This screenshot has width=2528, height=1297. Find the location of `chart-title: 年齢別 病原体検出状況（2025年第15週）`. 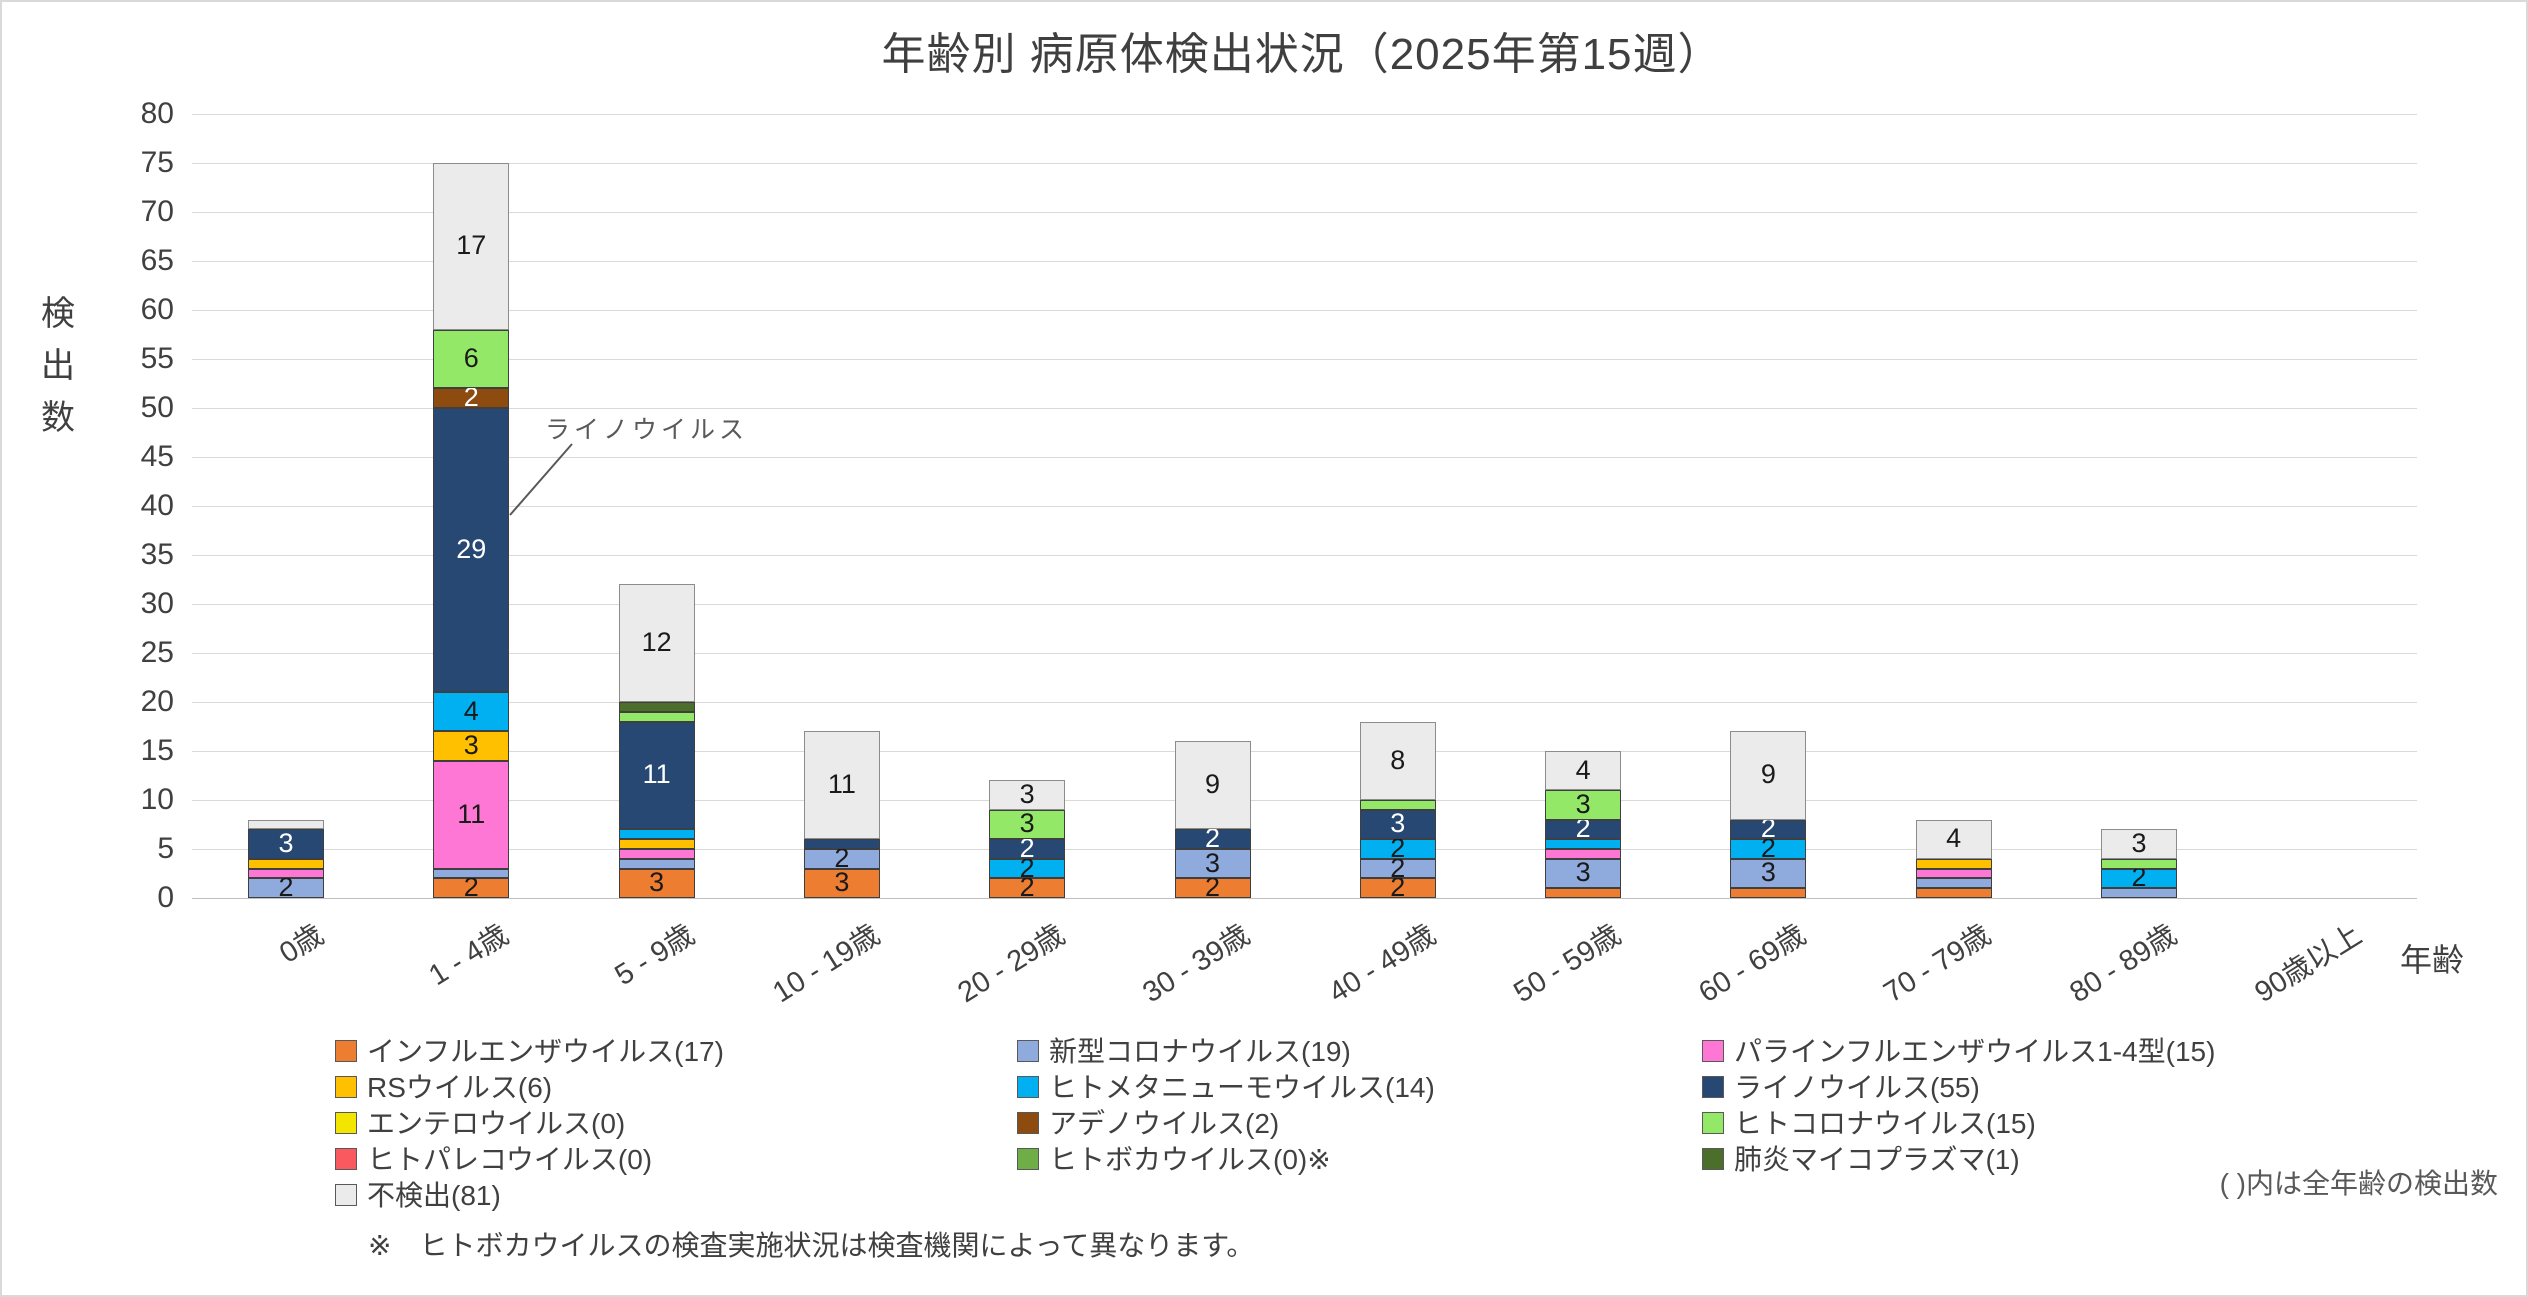

chart-title: 年齢別 病原体検出状況（2025年第15週） is located at coordinates (1302, 54).